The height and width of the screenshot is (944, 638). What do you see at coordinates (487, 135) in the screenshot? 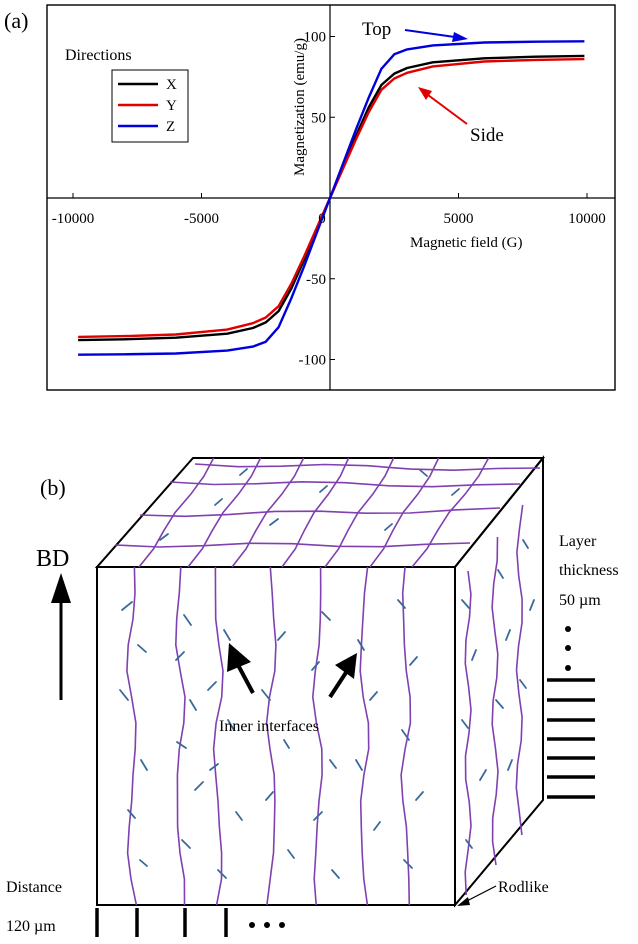
I see `annotation-side: Side` at bounding box center [487, 135].